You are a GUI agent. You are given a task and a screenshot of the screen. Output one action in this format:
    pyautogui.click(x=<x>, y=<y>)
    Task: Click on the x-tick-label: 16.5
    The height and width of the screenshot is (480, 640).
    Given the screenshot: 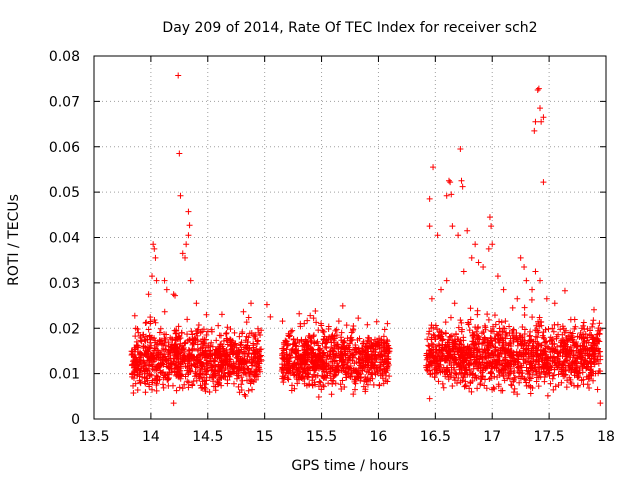 What is the action you would take?
    pyautogui.click(x=435, y=437)
    